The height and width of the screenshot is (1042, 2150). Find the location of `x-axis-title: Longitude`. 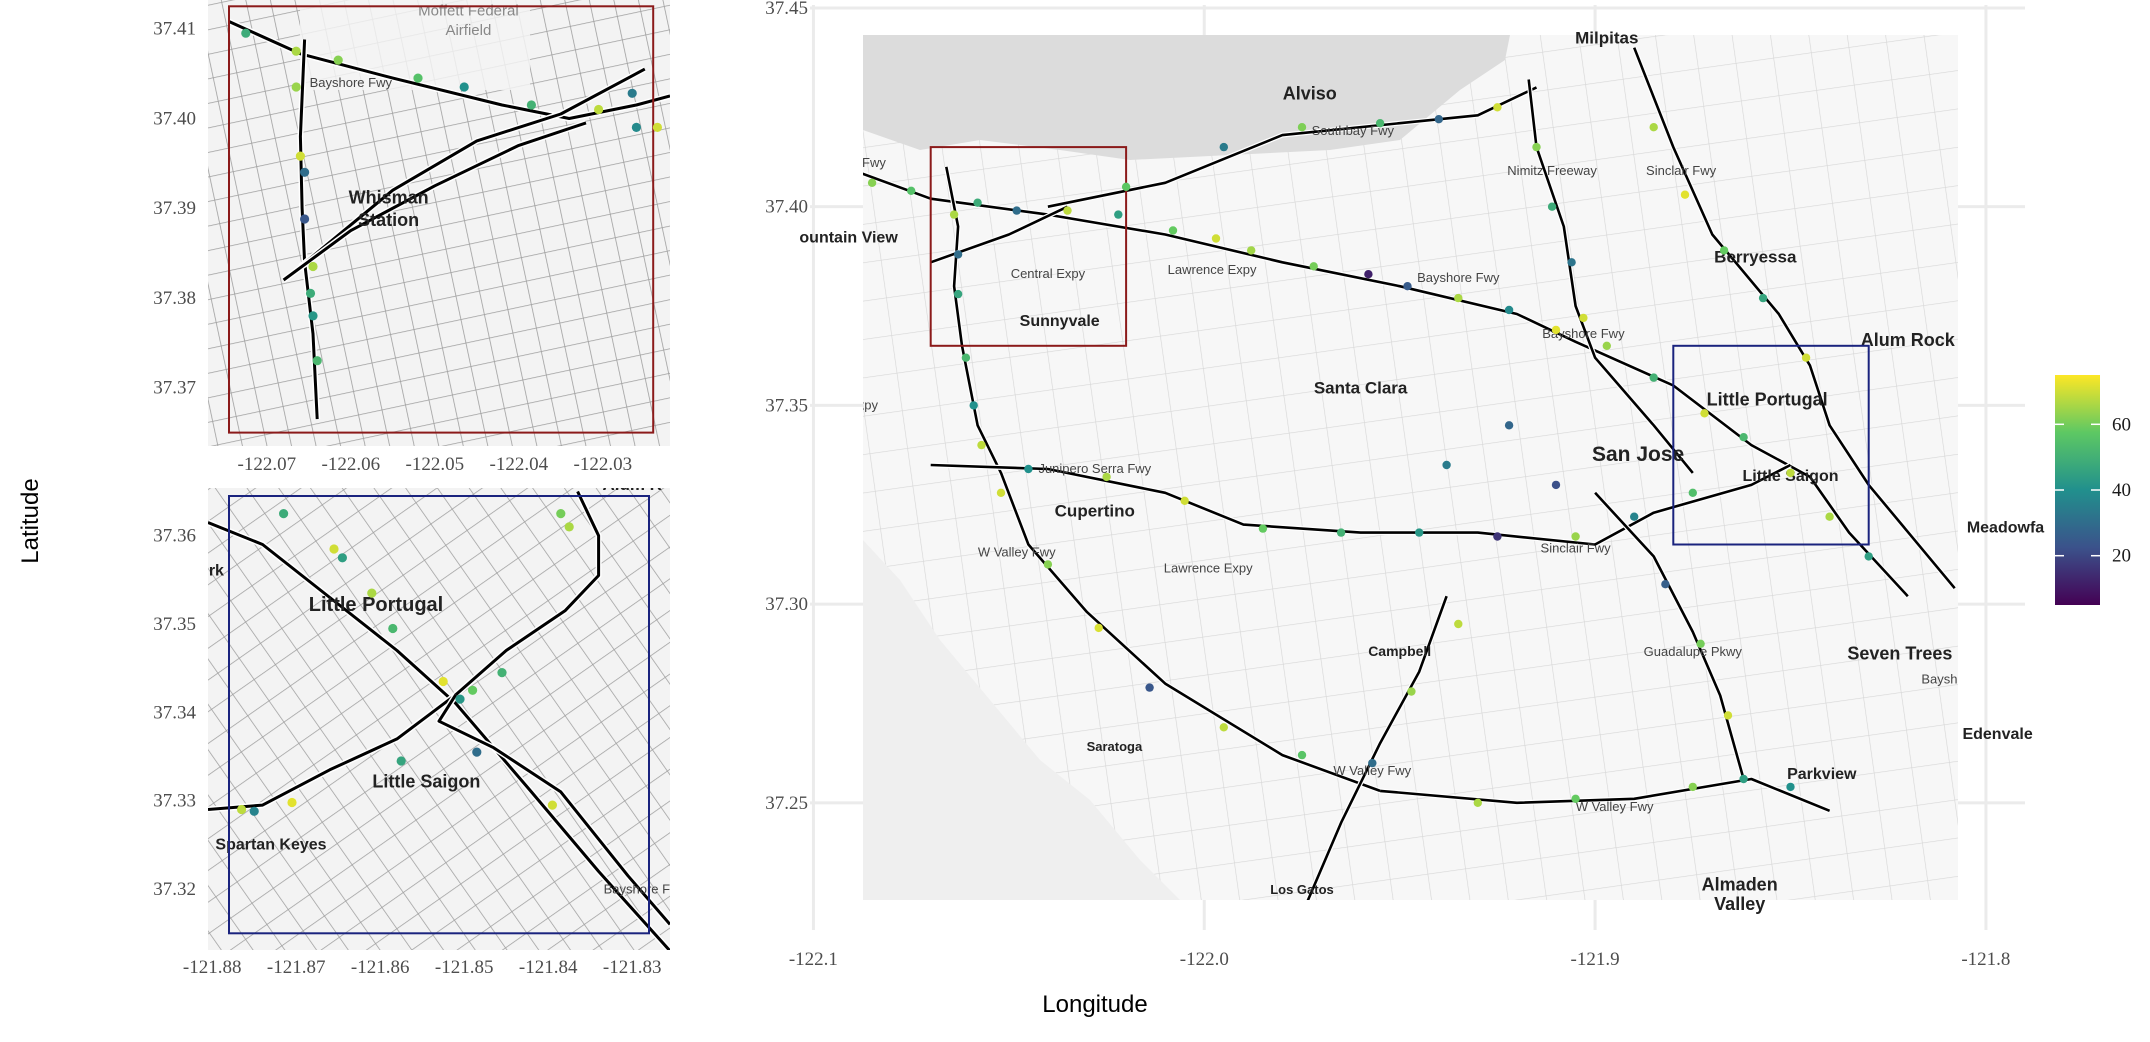

x-axis-title: Longitude is located at coordinates (1094, 1004).